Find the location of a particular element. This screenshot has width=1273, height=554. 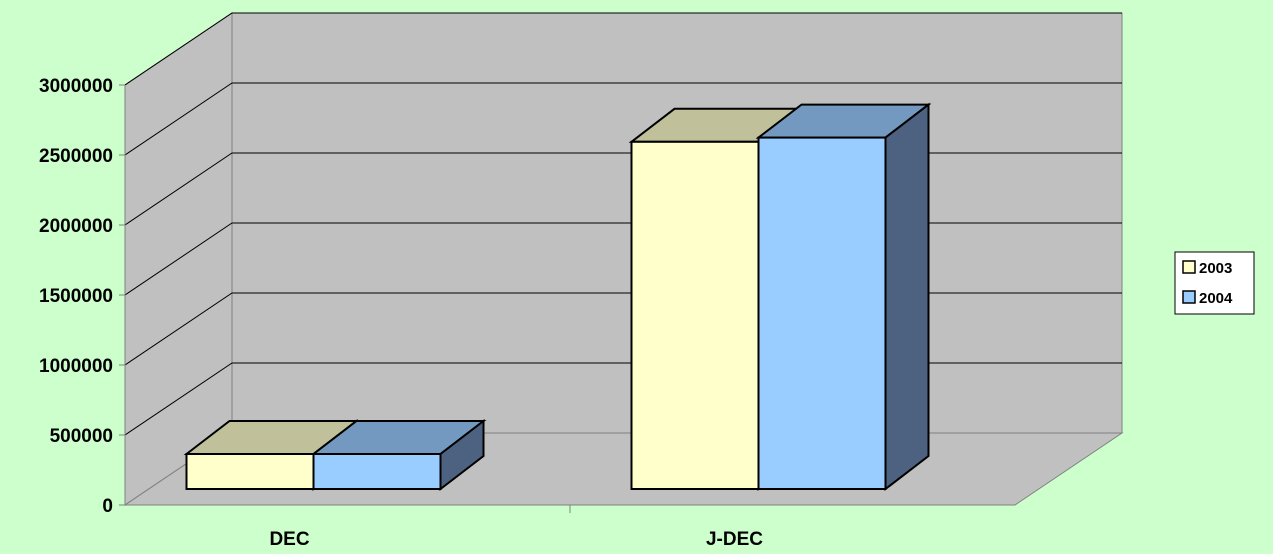

y-tick-label: 2500000 is located at coordinates (76, 156).